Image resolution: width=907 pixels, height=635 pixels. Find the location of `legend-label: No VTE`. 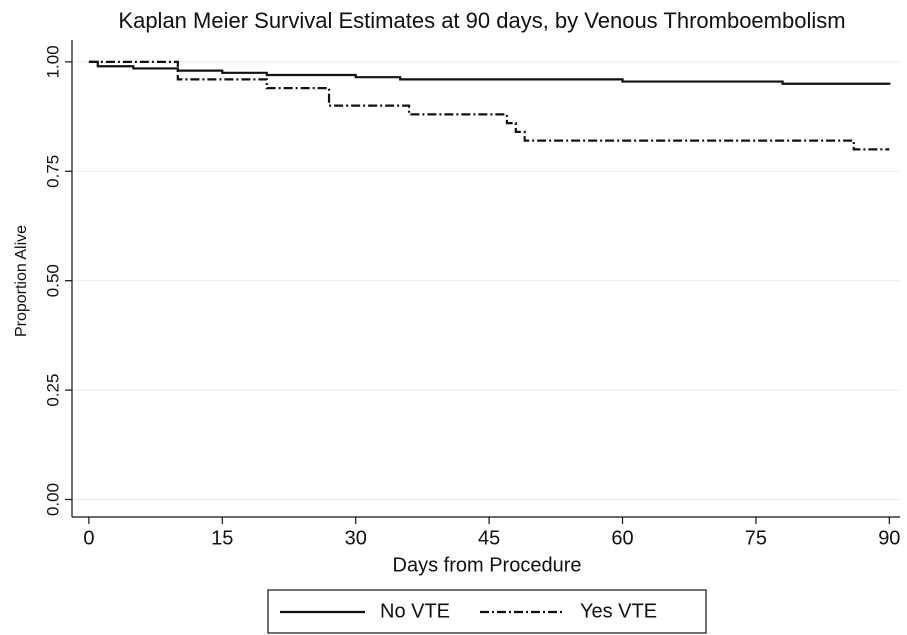

legend-label: No VTE is located at coordinates (415, 611).